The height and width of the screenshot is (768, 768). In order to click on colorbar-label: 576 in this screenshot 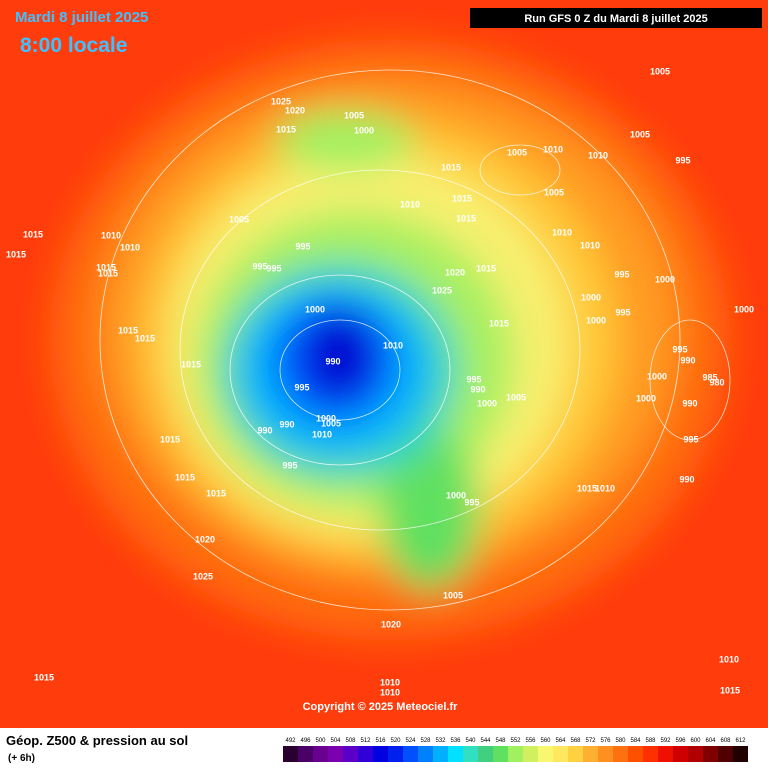, I will do `click(605, 741)`.